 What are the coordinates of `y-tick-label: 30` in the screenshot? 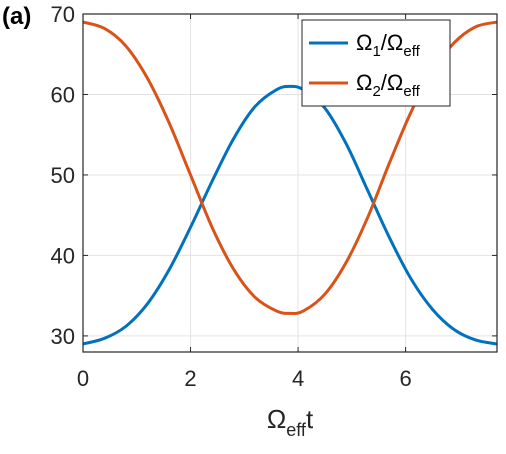 It's located at (63, 336).